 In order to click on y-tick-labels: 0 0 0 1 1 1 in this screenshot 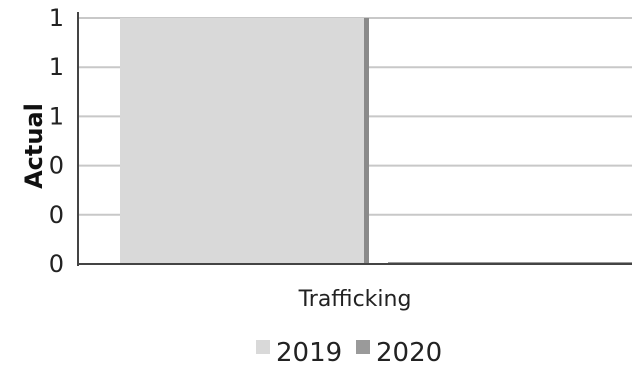, I will do `click(56, 141)`.